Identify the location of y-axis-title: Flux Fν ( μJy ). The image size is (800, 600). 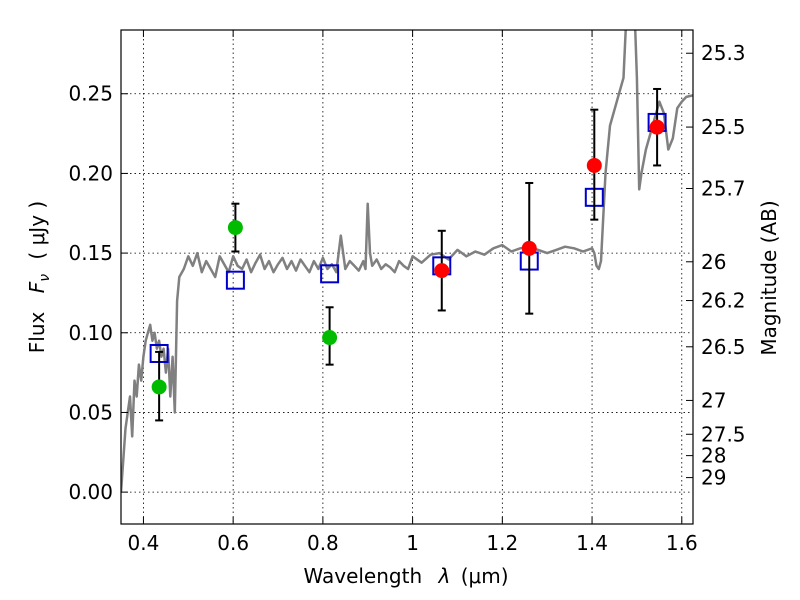
(39, 277).